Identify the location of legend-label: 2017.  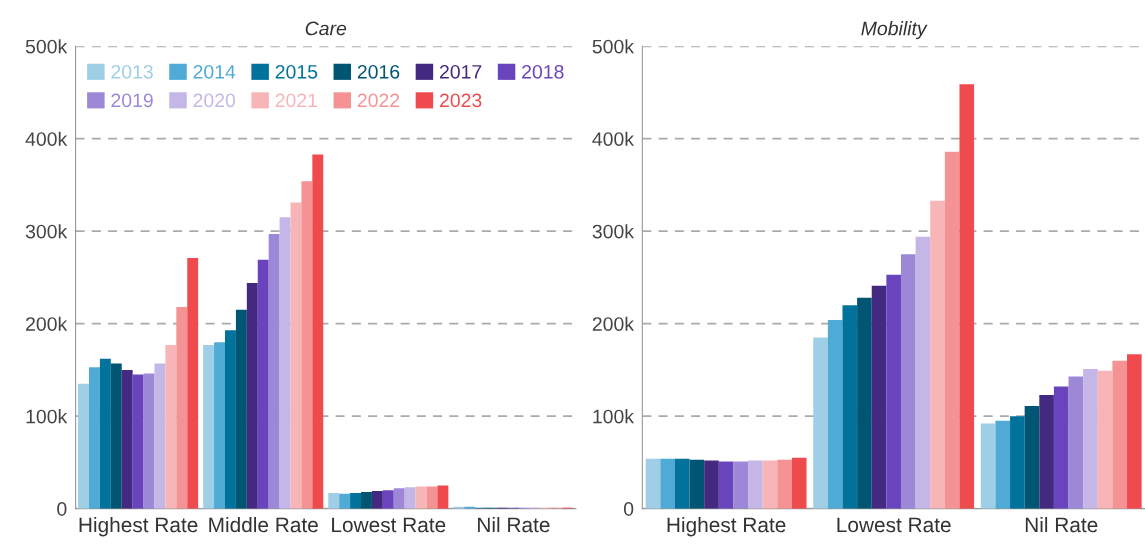
(460, 71).